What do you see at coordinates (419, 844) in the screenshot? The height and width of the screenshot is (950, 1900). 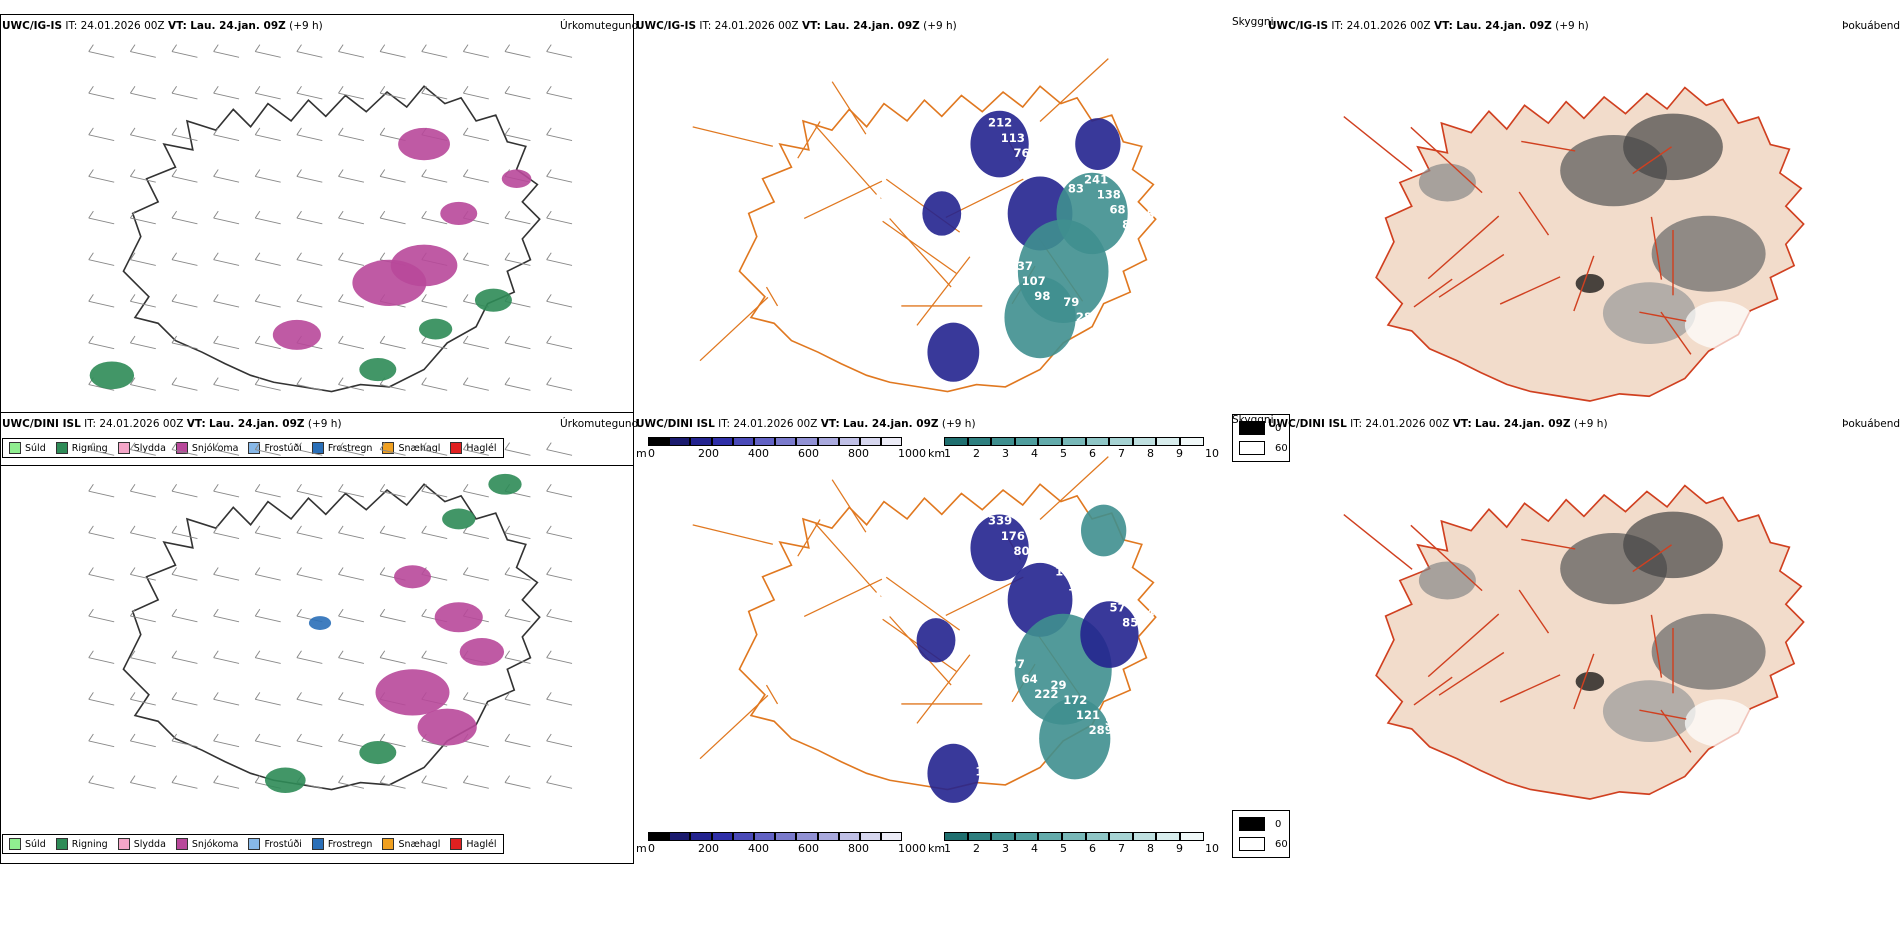 I see `legend-label: Snæhagl` at bounding box center [419, 844].